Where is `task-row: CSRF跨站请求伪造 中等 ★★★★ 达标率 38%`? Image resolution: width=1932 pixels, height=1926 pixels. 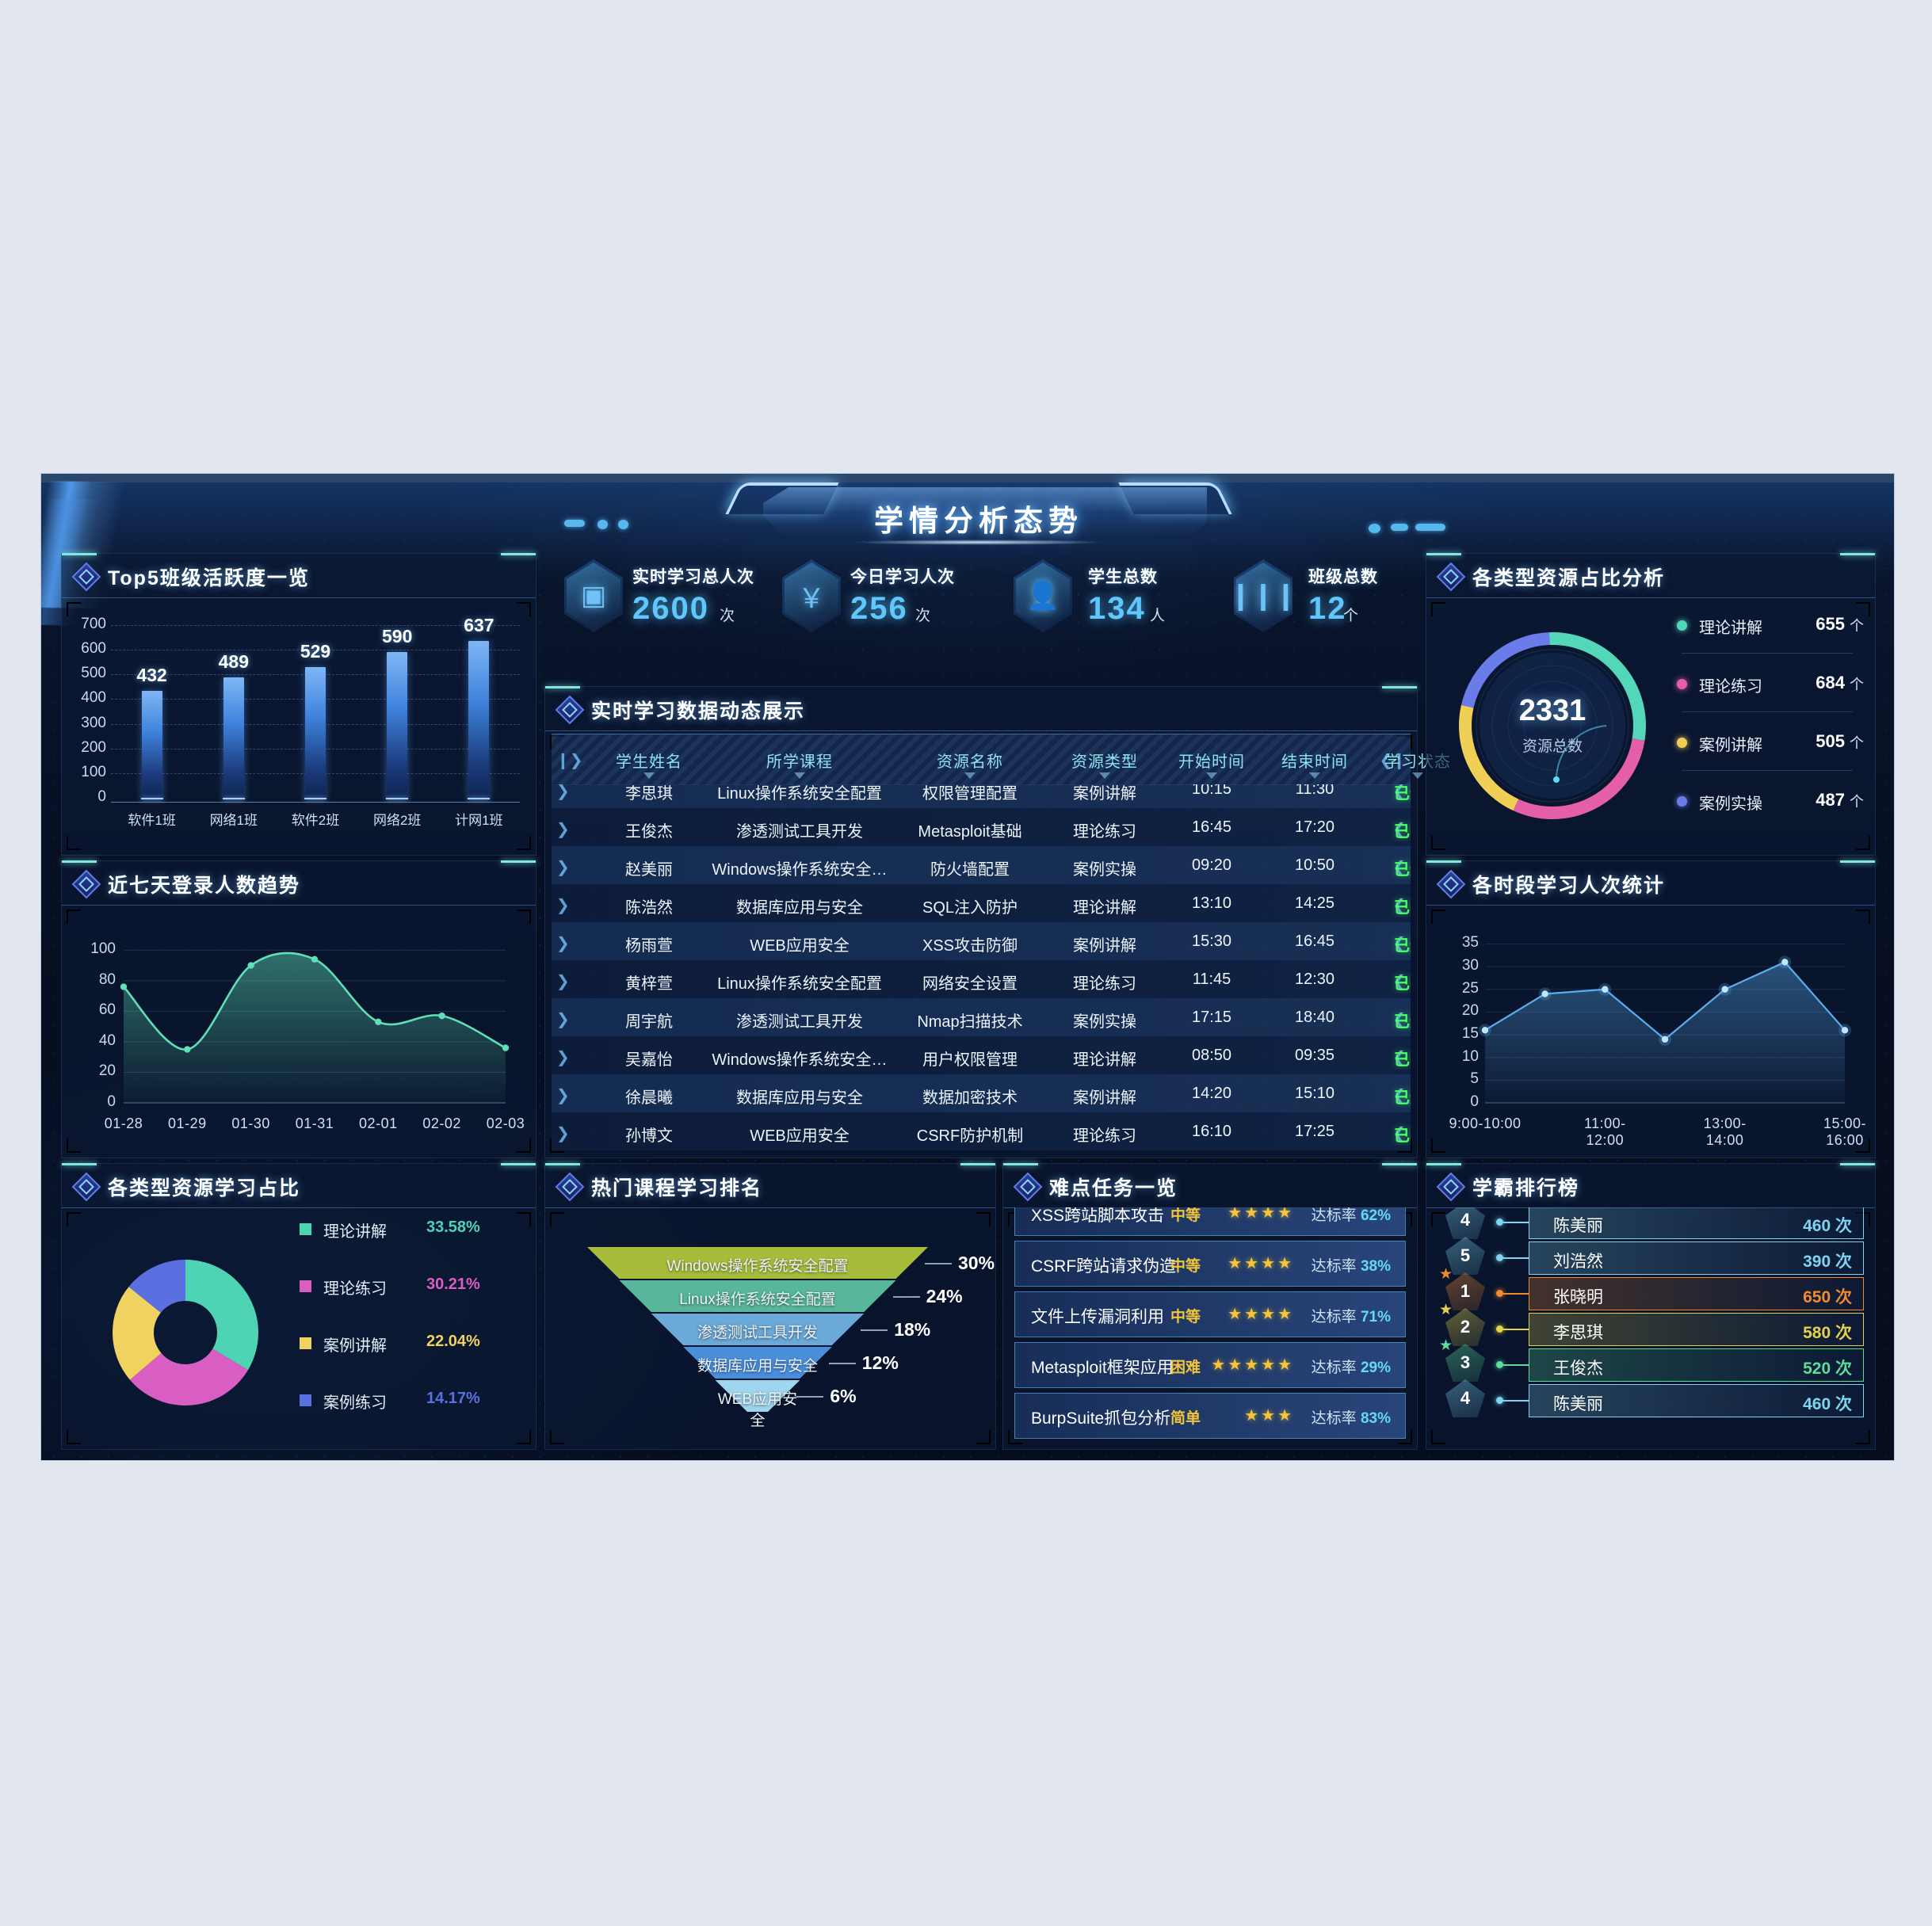 task-row: CSRF跨站请求伪造 中等 ★★★★ 达标率 38% is located at coordinates (1210, 1264).